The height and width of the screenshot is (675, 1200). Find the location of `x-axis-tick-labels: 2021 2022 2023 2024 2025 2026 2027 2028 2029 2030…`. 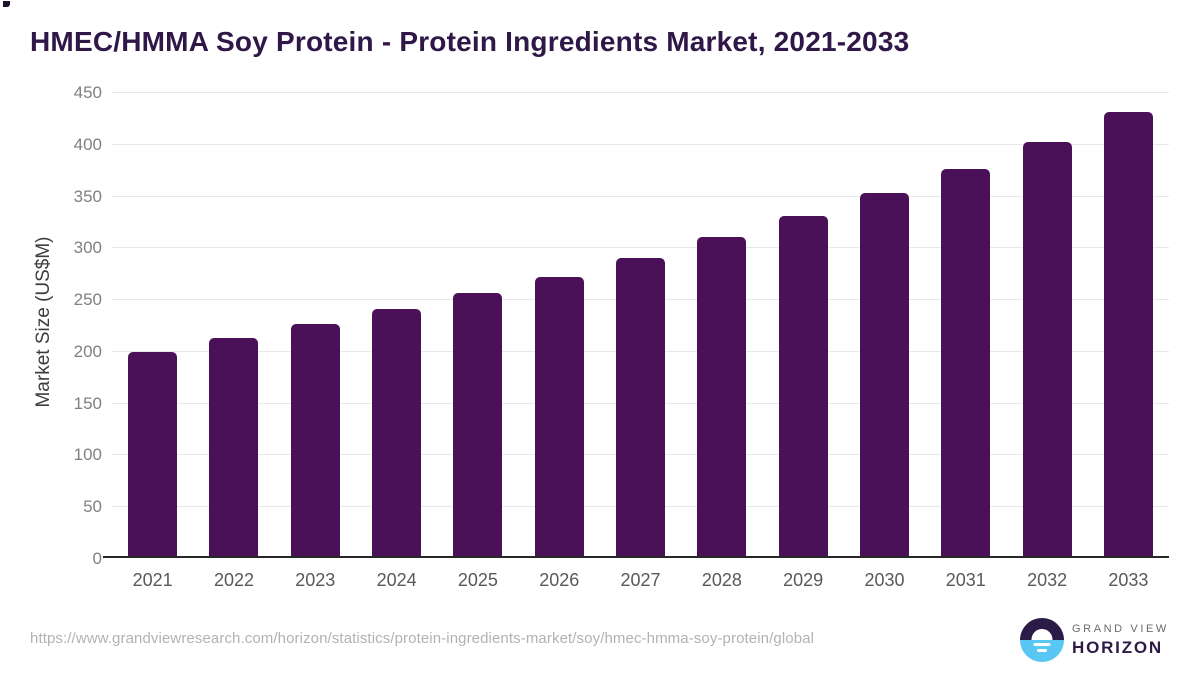

x-axis-tick-labels: 2021 2022 2023 2024 2025 2026 2027 2028 2029 2030… is located at coordinates (640, 580).